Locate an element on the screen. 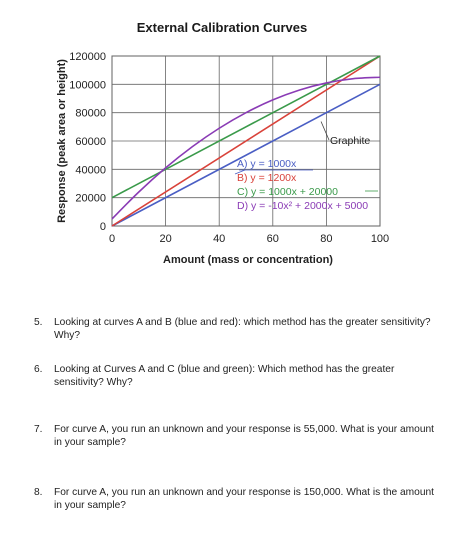 This screenshot has height=536, width=474. y-tick-label: 60000 is located at coordinates (90, 142).